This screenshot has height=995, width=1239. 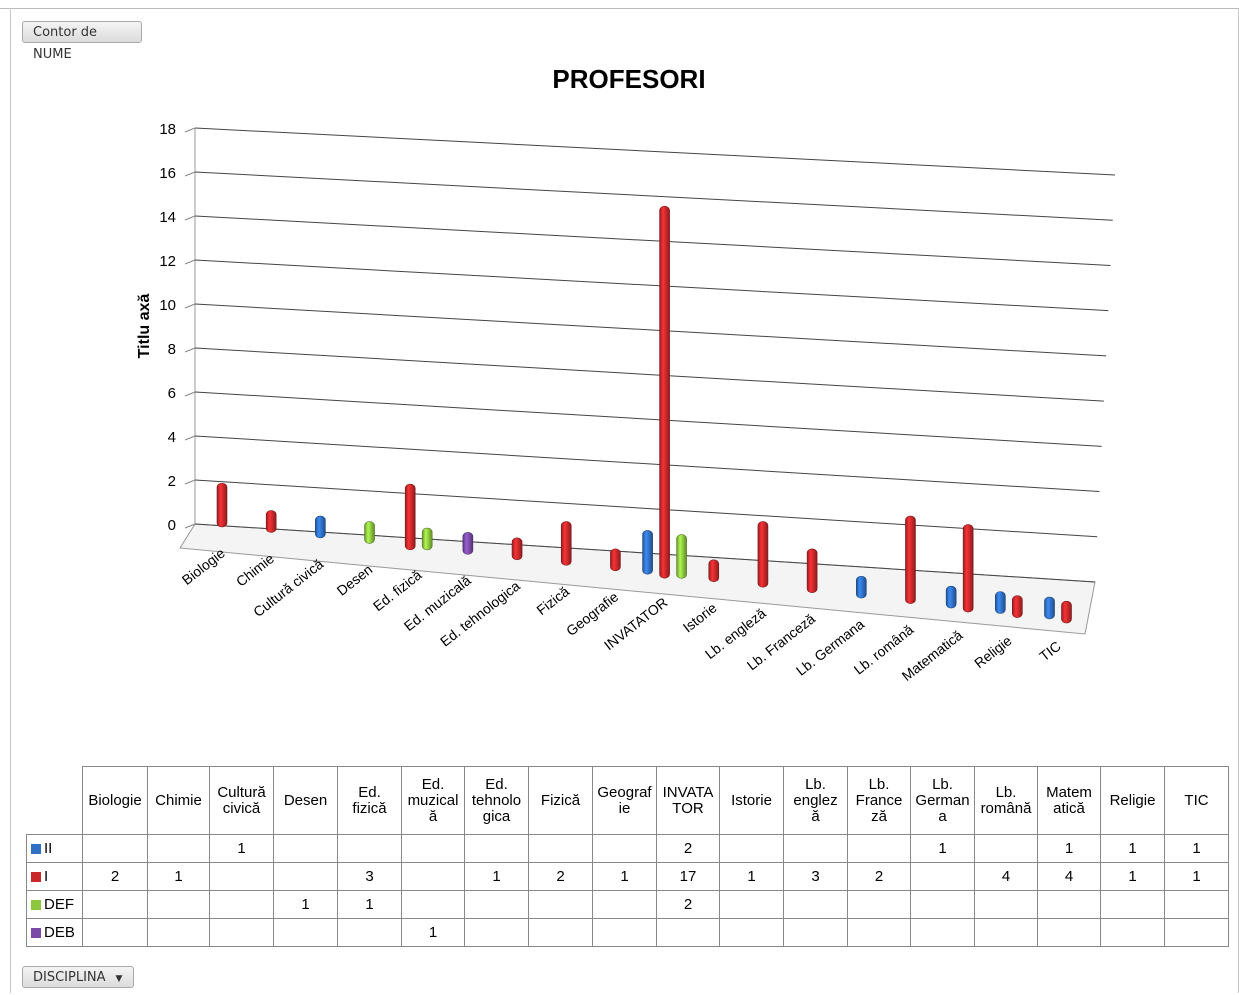 What do you see at coordinates (82, 41) in the screenshot?
I see `value-field-button: Contor de NUME` at bounding box center [82, 41].